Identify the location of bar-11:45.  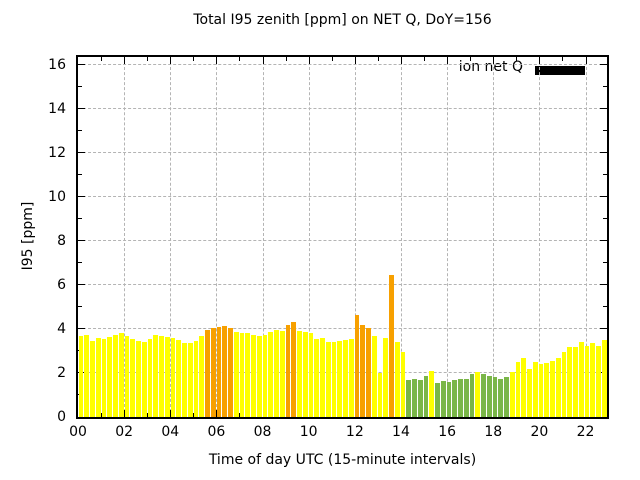
(351, 377).